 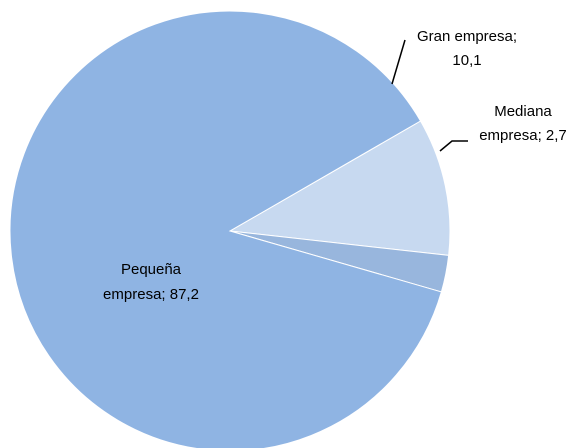 What do you see at coordinates (151, 294) in the screenshot?
I see `slice-label-2-line-1: empresa; 87,2` at bounding box center [151, 294].